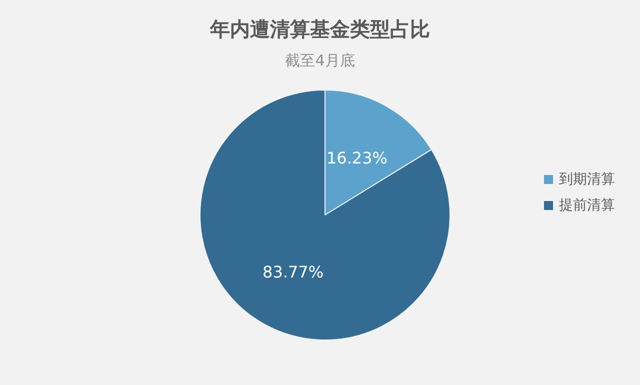 The height and width of the screenshot is (385, 640). I want to click on chart-title: 年内遭清算基金类型占比, so click(319, 29).